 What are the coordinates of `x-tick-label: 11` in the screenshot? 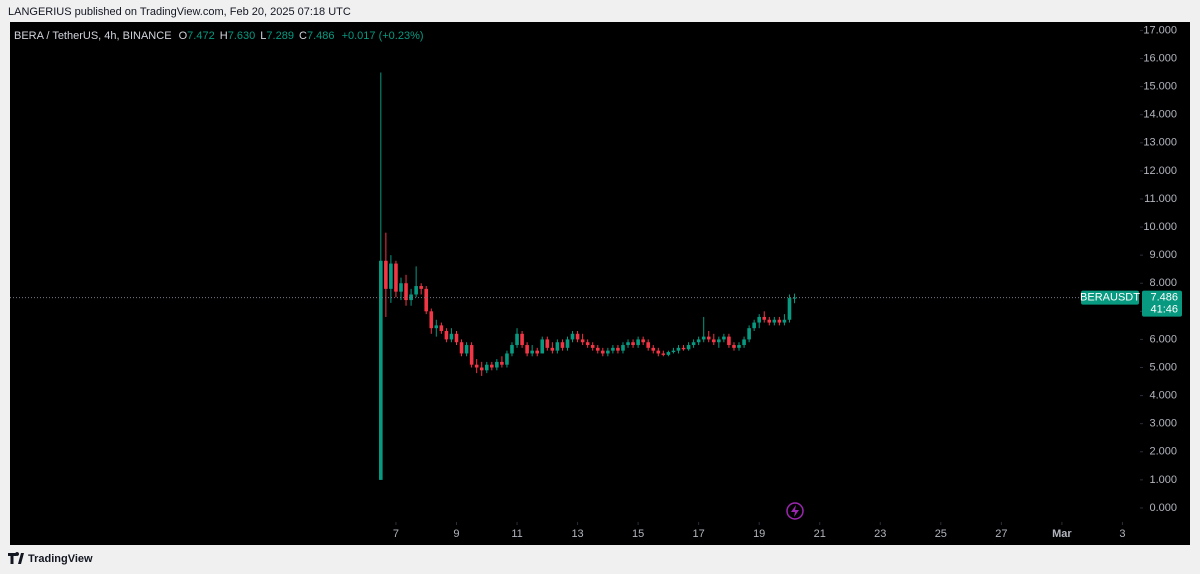 It's located at (516, 534).